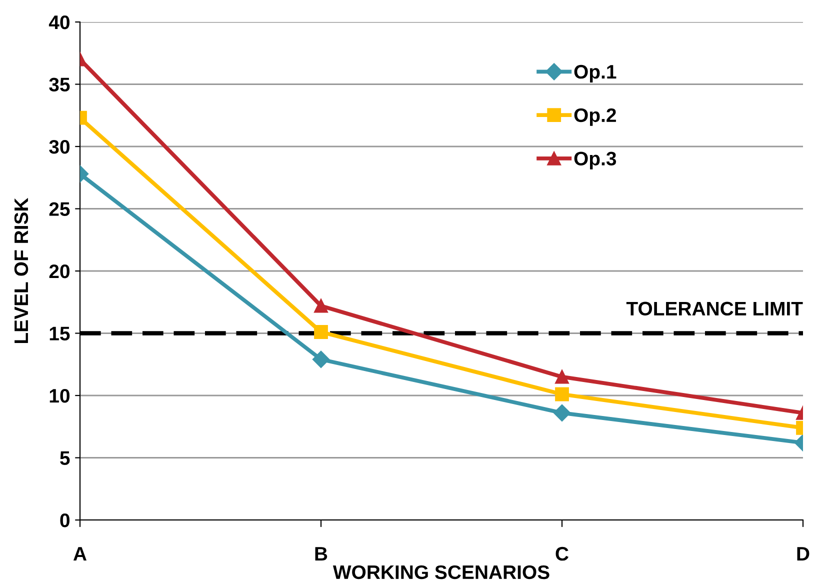 This screenshot has height=587, width=818. I want to click on y-axis-title: LEVEL OF RISK, so click(21, 270).